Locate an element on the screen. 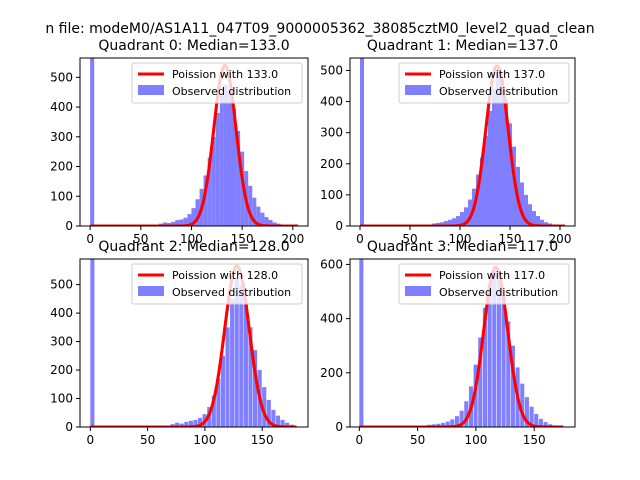  legend-poisson-label: Poission with 117.0 is located at coordinates (492, 275).